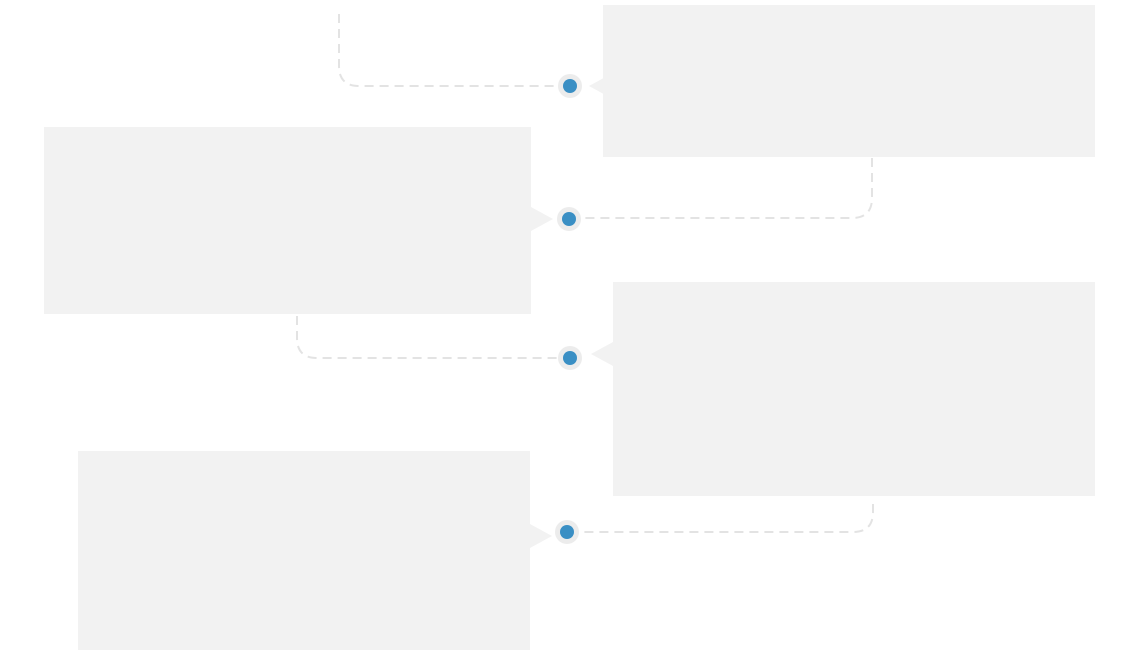 Image resolution: width=1140 pixels, height=650 pixels. What do you see at coordinates (541, 536) in the screenshot?
I see `timeline-card-4-pointer` at bounding box center [541, 536].